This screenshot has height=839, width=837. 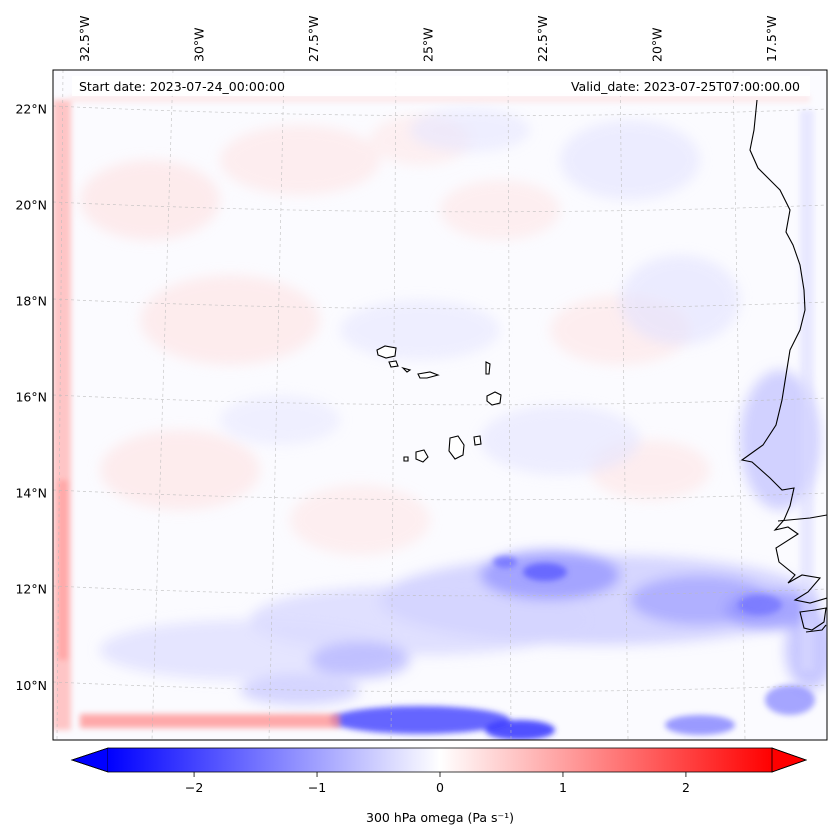 What do you see at coordinates (657, 44) in the screenshot?
I see `longitude-label: 20°W` at bounding box center [657, 44].